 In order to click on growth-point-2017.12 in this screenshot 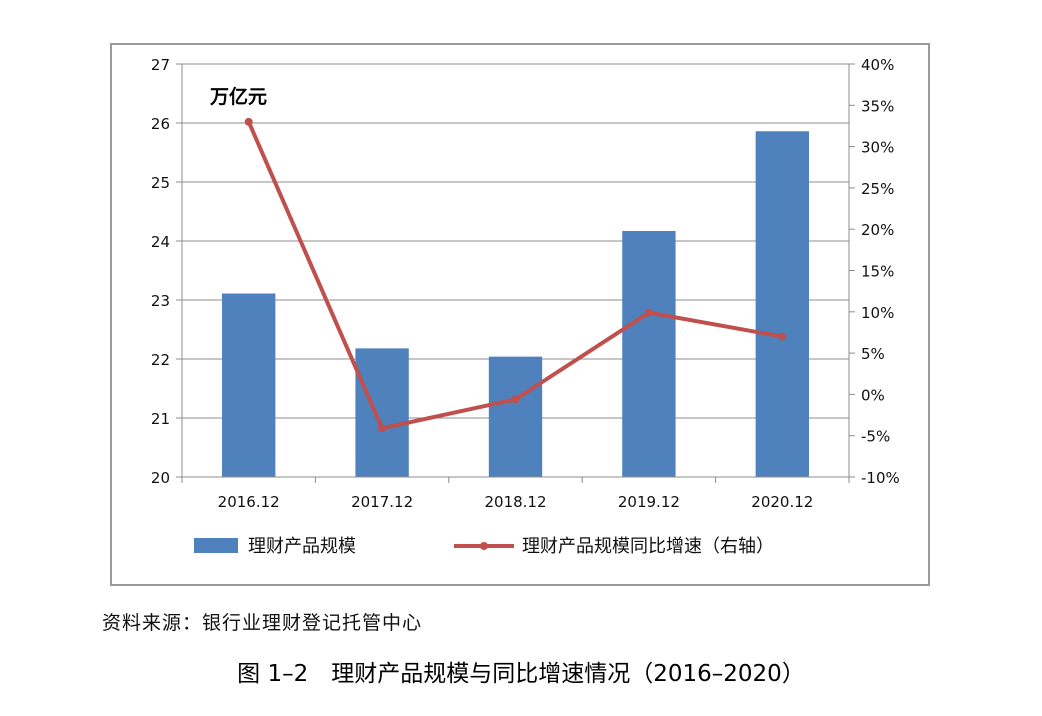, I will do `click(382, 428)`.